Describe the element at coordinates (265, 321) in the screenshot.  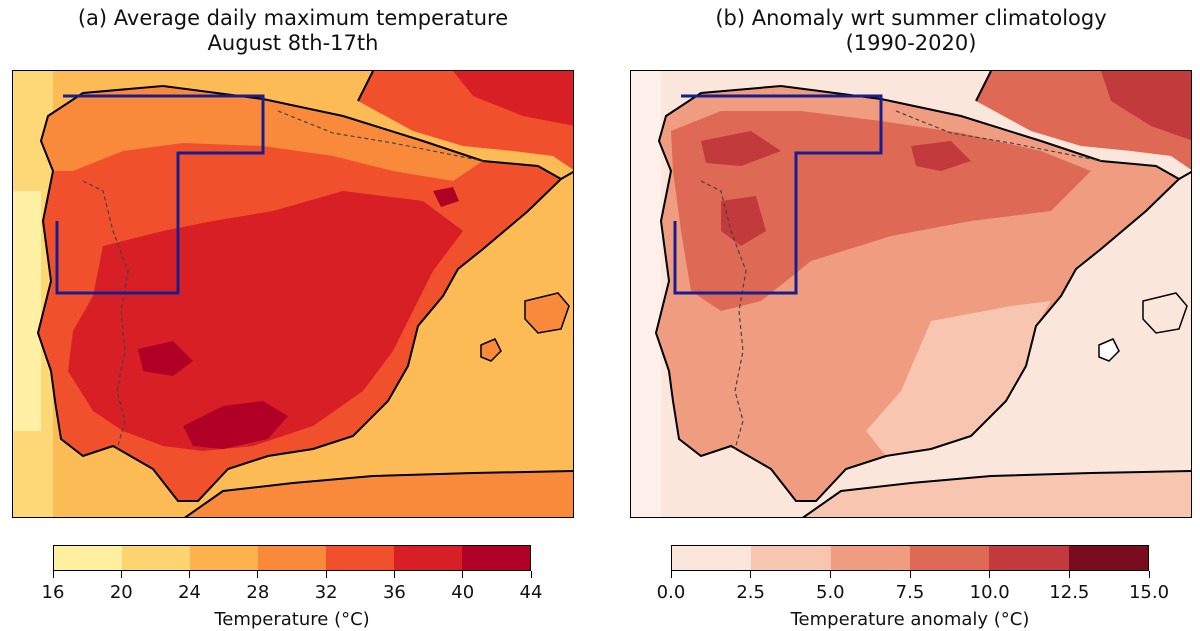
I see `interior-hot` at that location.